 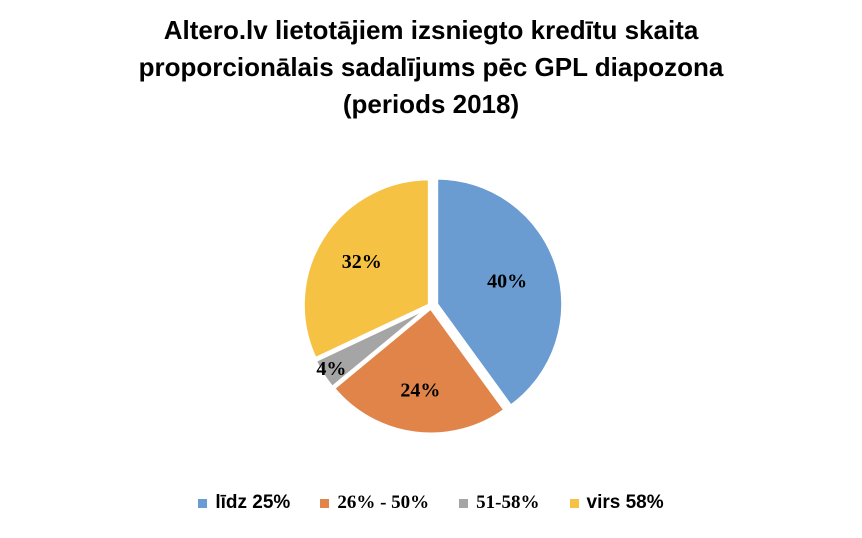 I want to click on legend-label-4: virs 58%, so click(x=625, y=502).